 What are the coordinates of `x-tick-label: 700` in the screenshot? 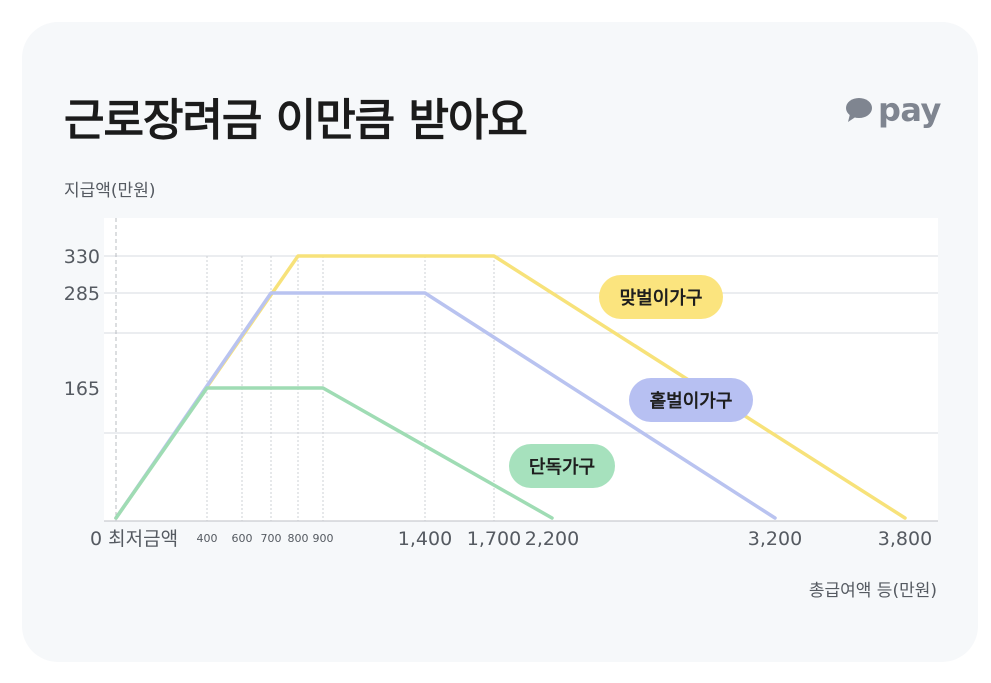 It's located at (271, 538).